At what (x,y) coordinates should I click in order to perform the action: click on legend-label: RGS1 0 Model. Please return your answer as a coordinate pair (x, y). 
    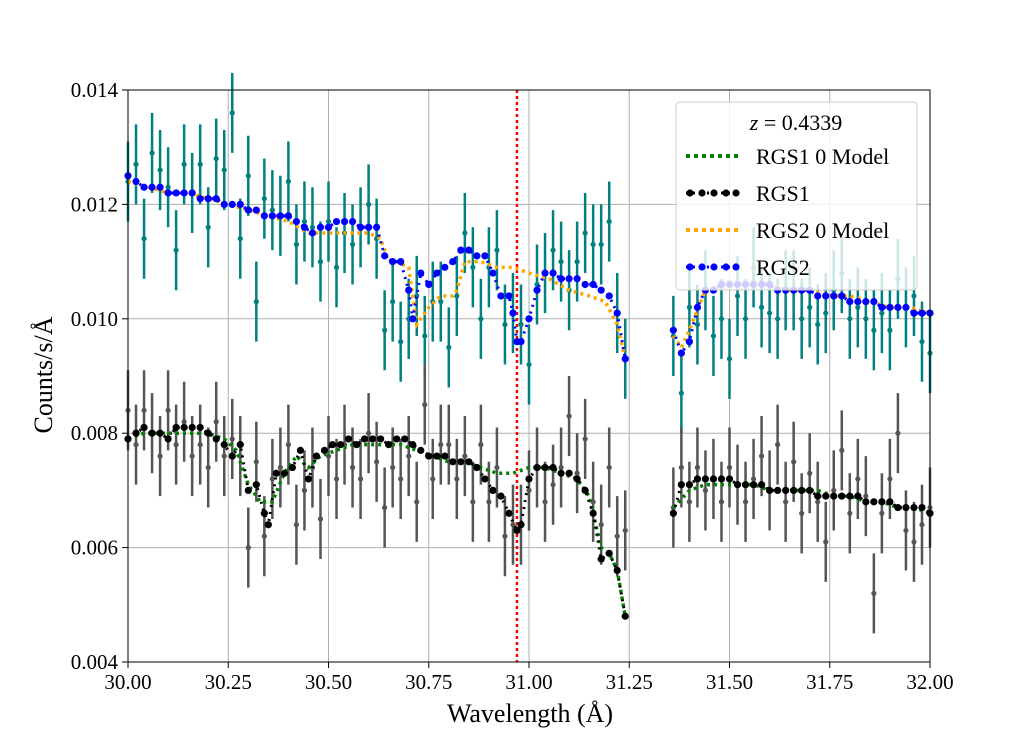
    Looking at the image, I should click on (822, 156).